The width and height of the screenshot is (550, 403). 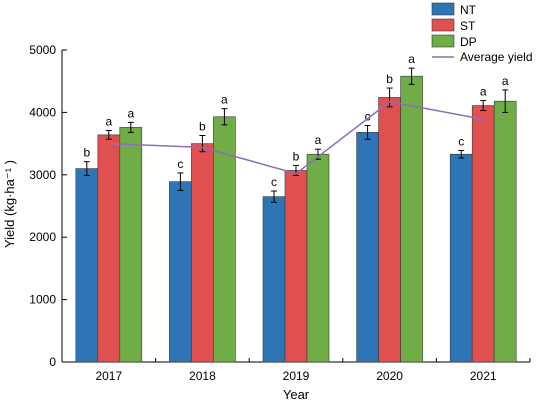 What do you see at coordinates (87, 265) in the screenshot?
I see `bar-nt-2017` at bounding box center [87, 265].